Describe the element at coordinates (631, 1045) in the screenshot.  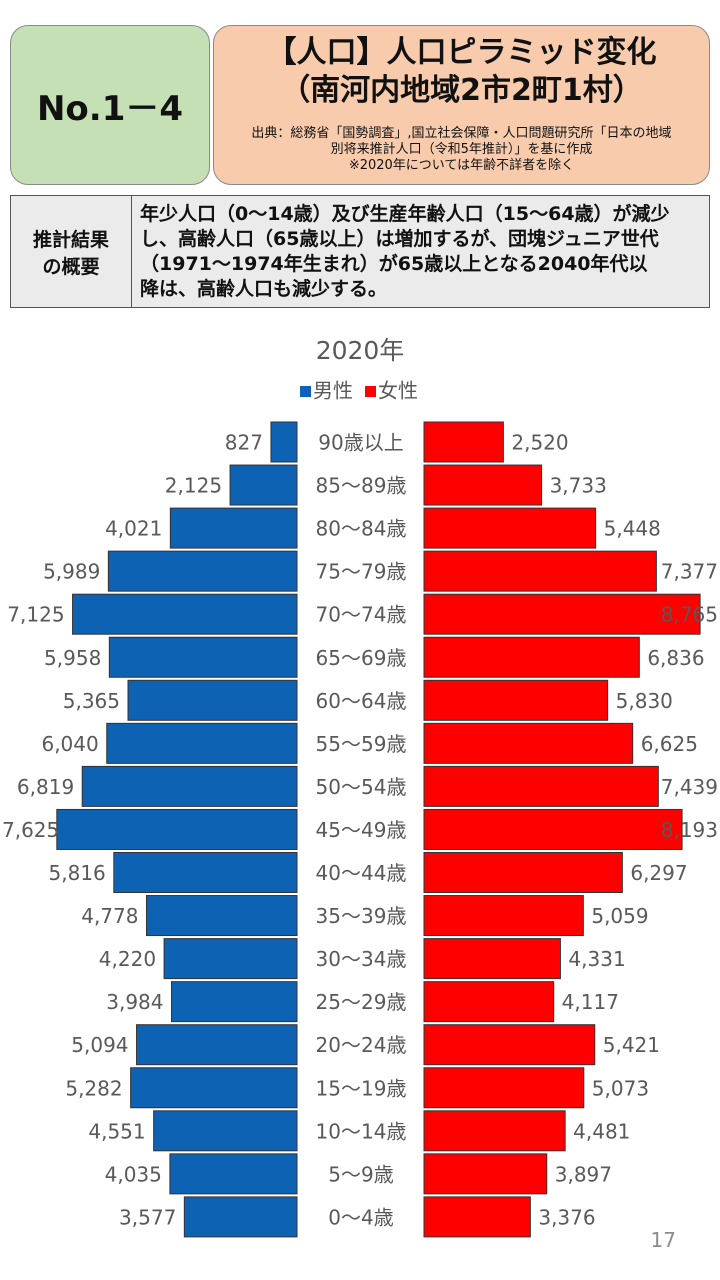
I see `value-label: 5,421` at that location.